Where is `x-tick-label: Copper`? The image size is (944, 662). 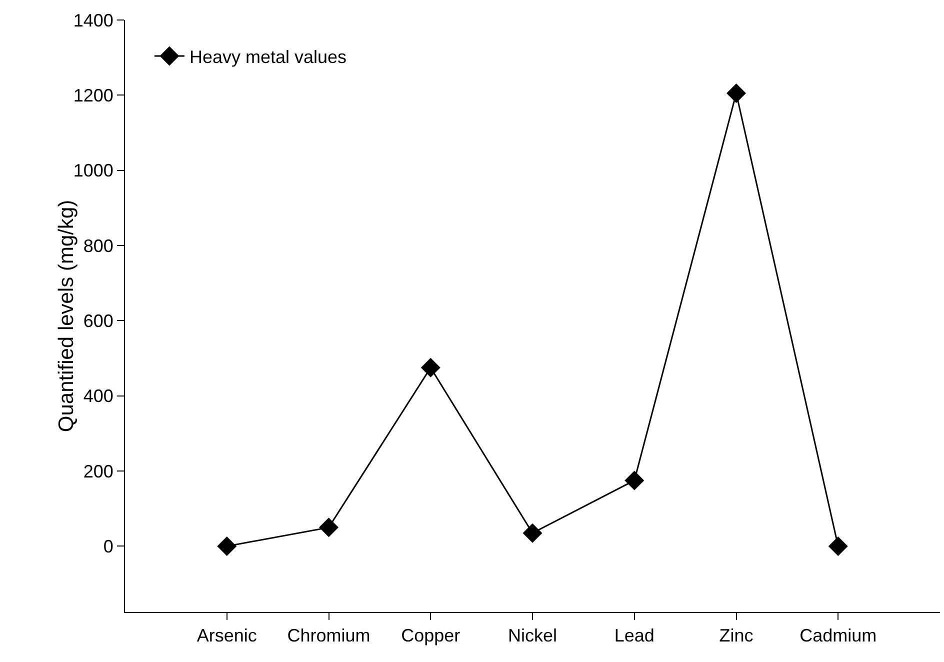
x-tick-label: Copper is located at coordinates (430, 636).